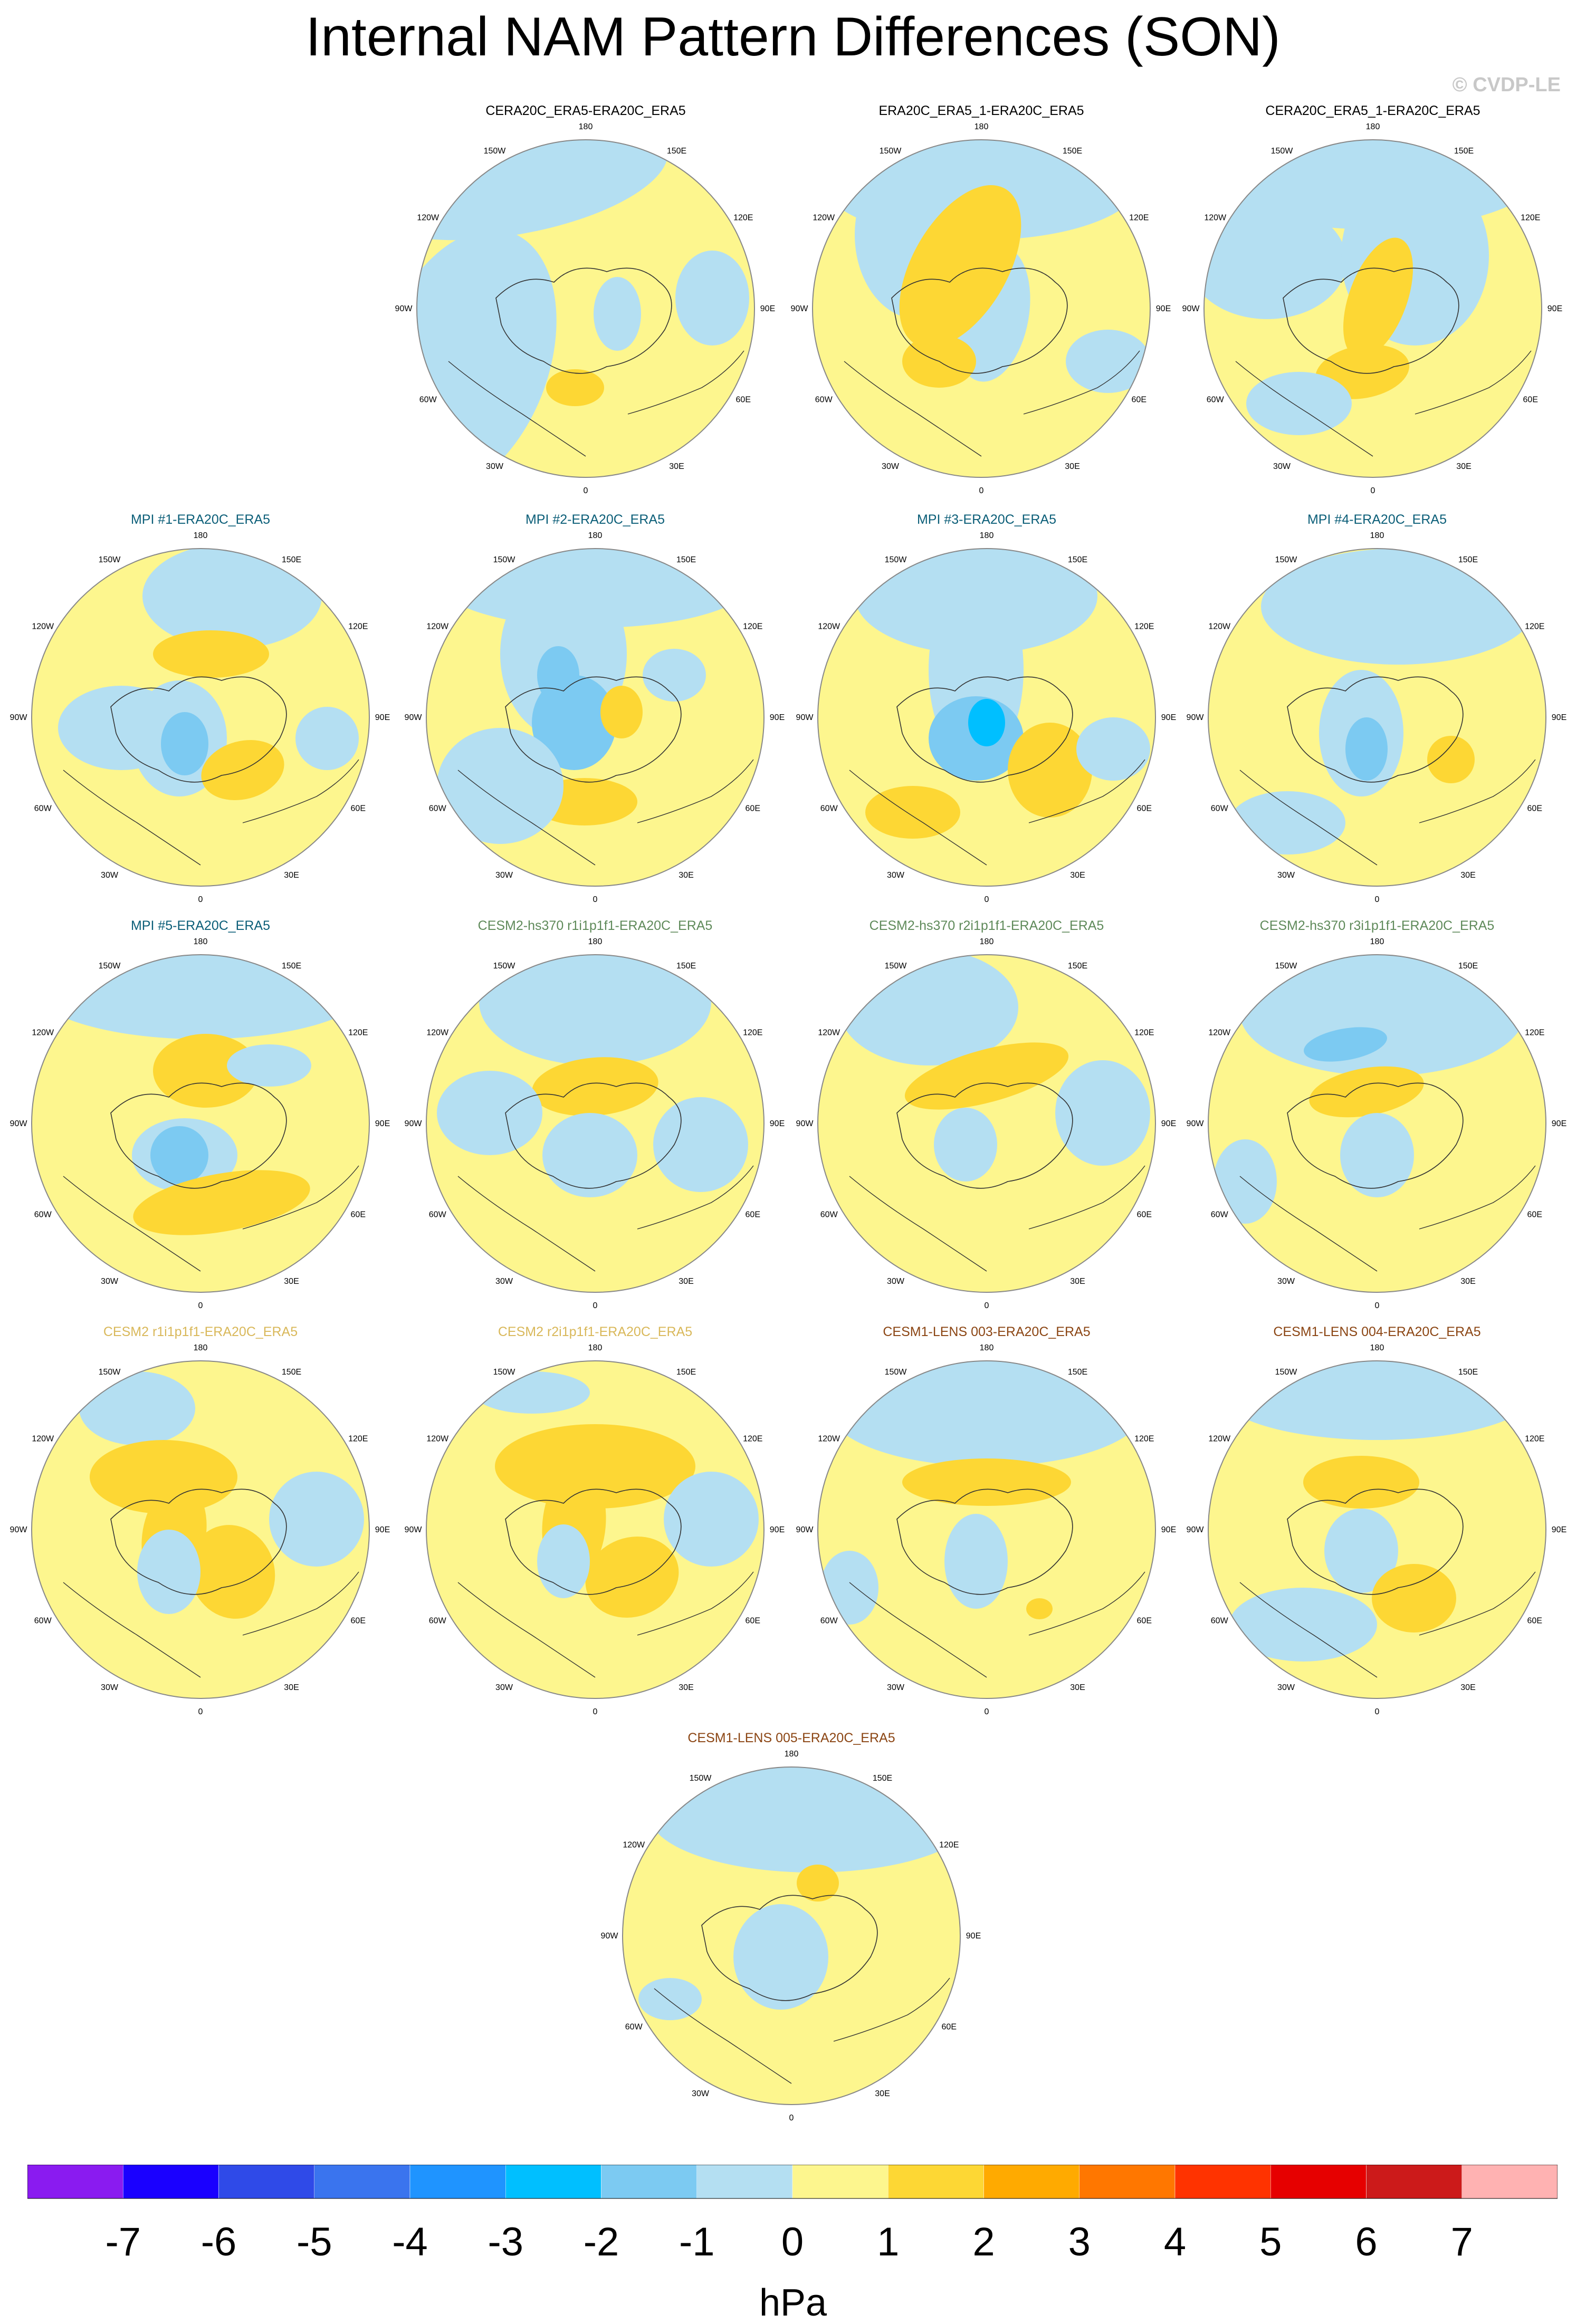 The image size is (1586, 2324). Describe the element at coordinates (792, 2214) in the screenshot. I see `colorbar: -7 -6 -5 -4 -3 -2 -1 0 1 2 3 4 5 6 7` at that location.